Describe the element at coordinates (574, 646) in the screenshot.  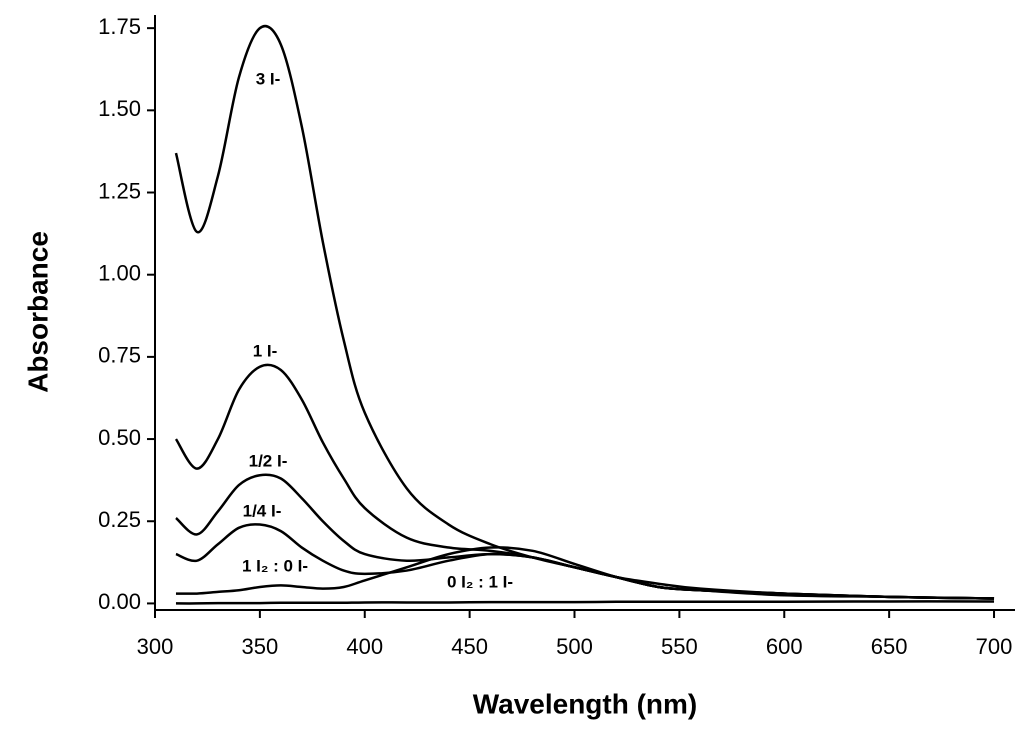
I see `x-tick-label: 500` at that location.